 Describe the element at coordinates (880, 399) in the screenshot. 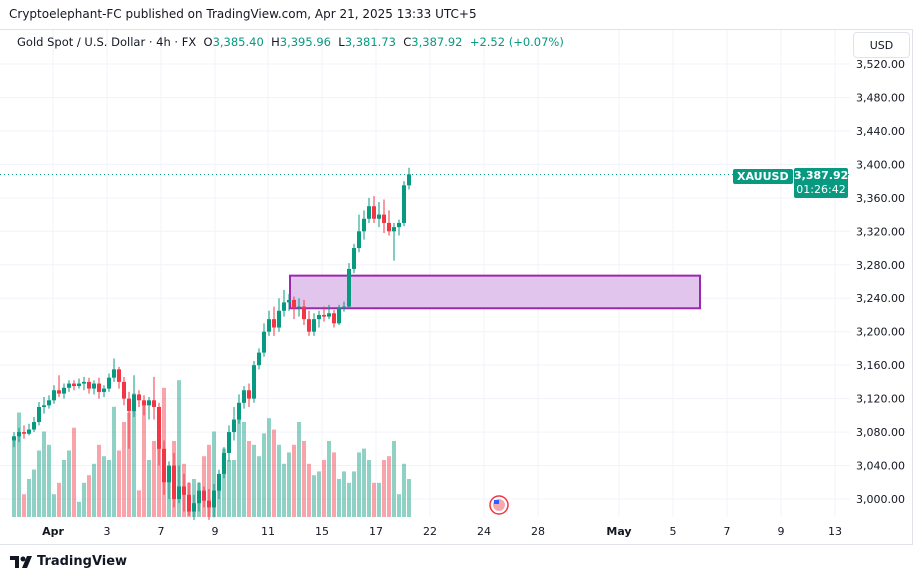

I see `y-tick-label: 3,120.00` at that location.